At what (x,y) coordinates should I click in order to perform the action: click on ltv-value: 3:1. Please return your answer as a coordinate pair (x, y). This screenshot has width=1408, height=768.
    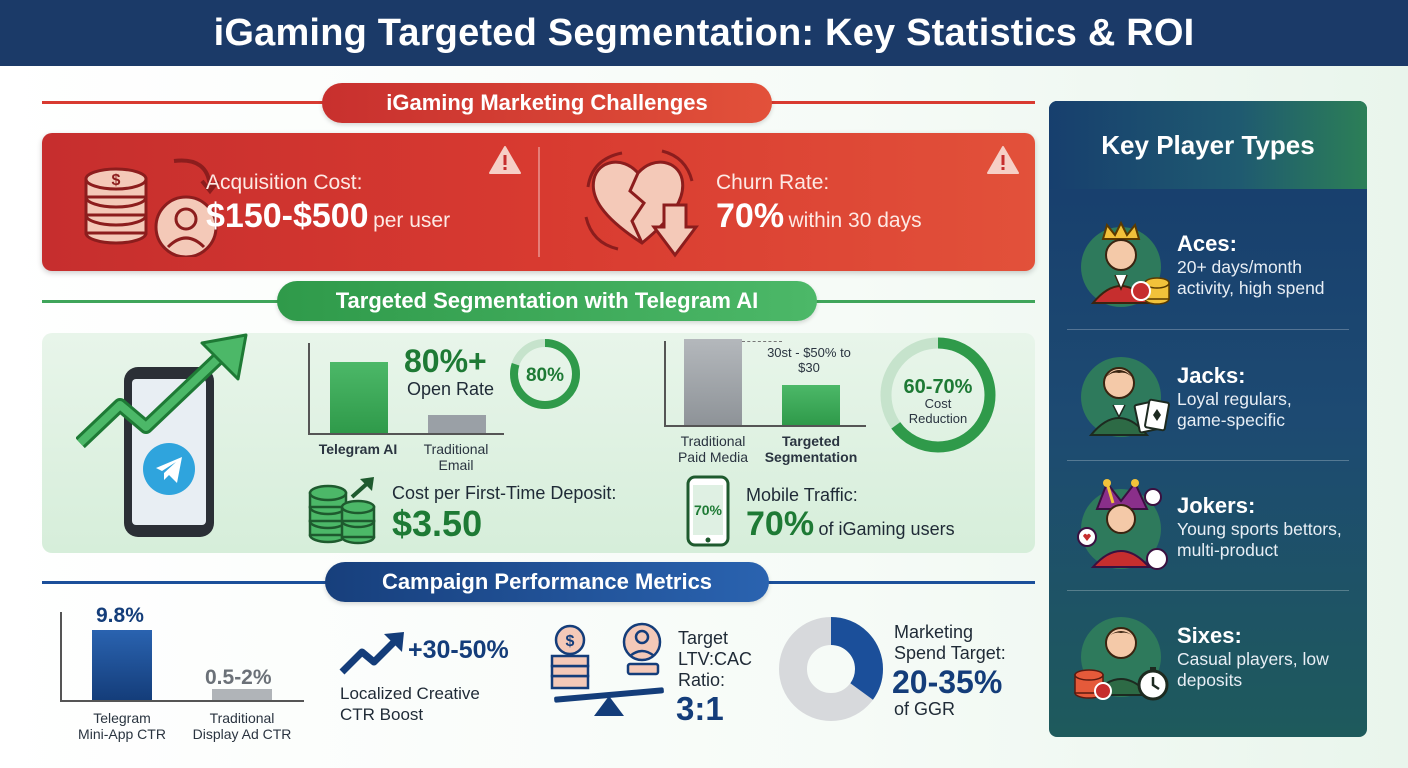
    Looking at the image, I should click on (700, 708).